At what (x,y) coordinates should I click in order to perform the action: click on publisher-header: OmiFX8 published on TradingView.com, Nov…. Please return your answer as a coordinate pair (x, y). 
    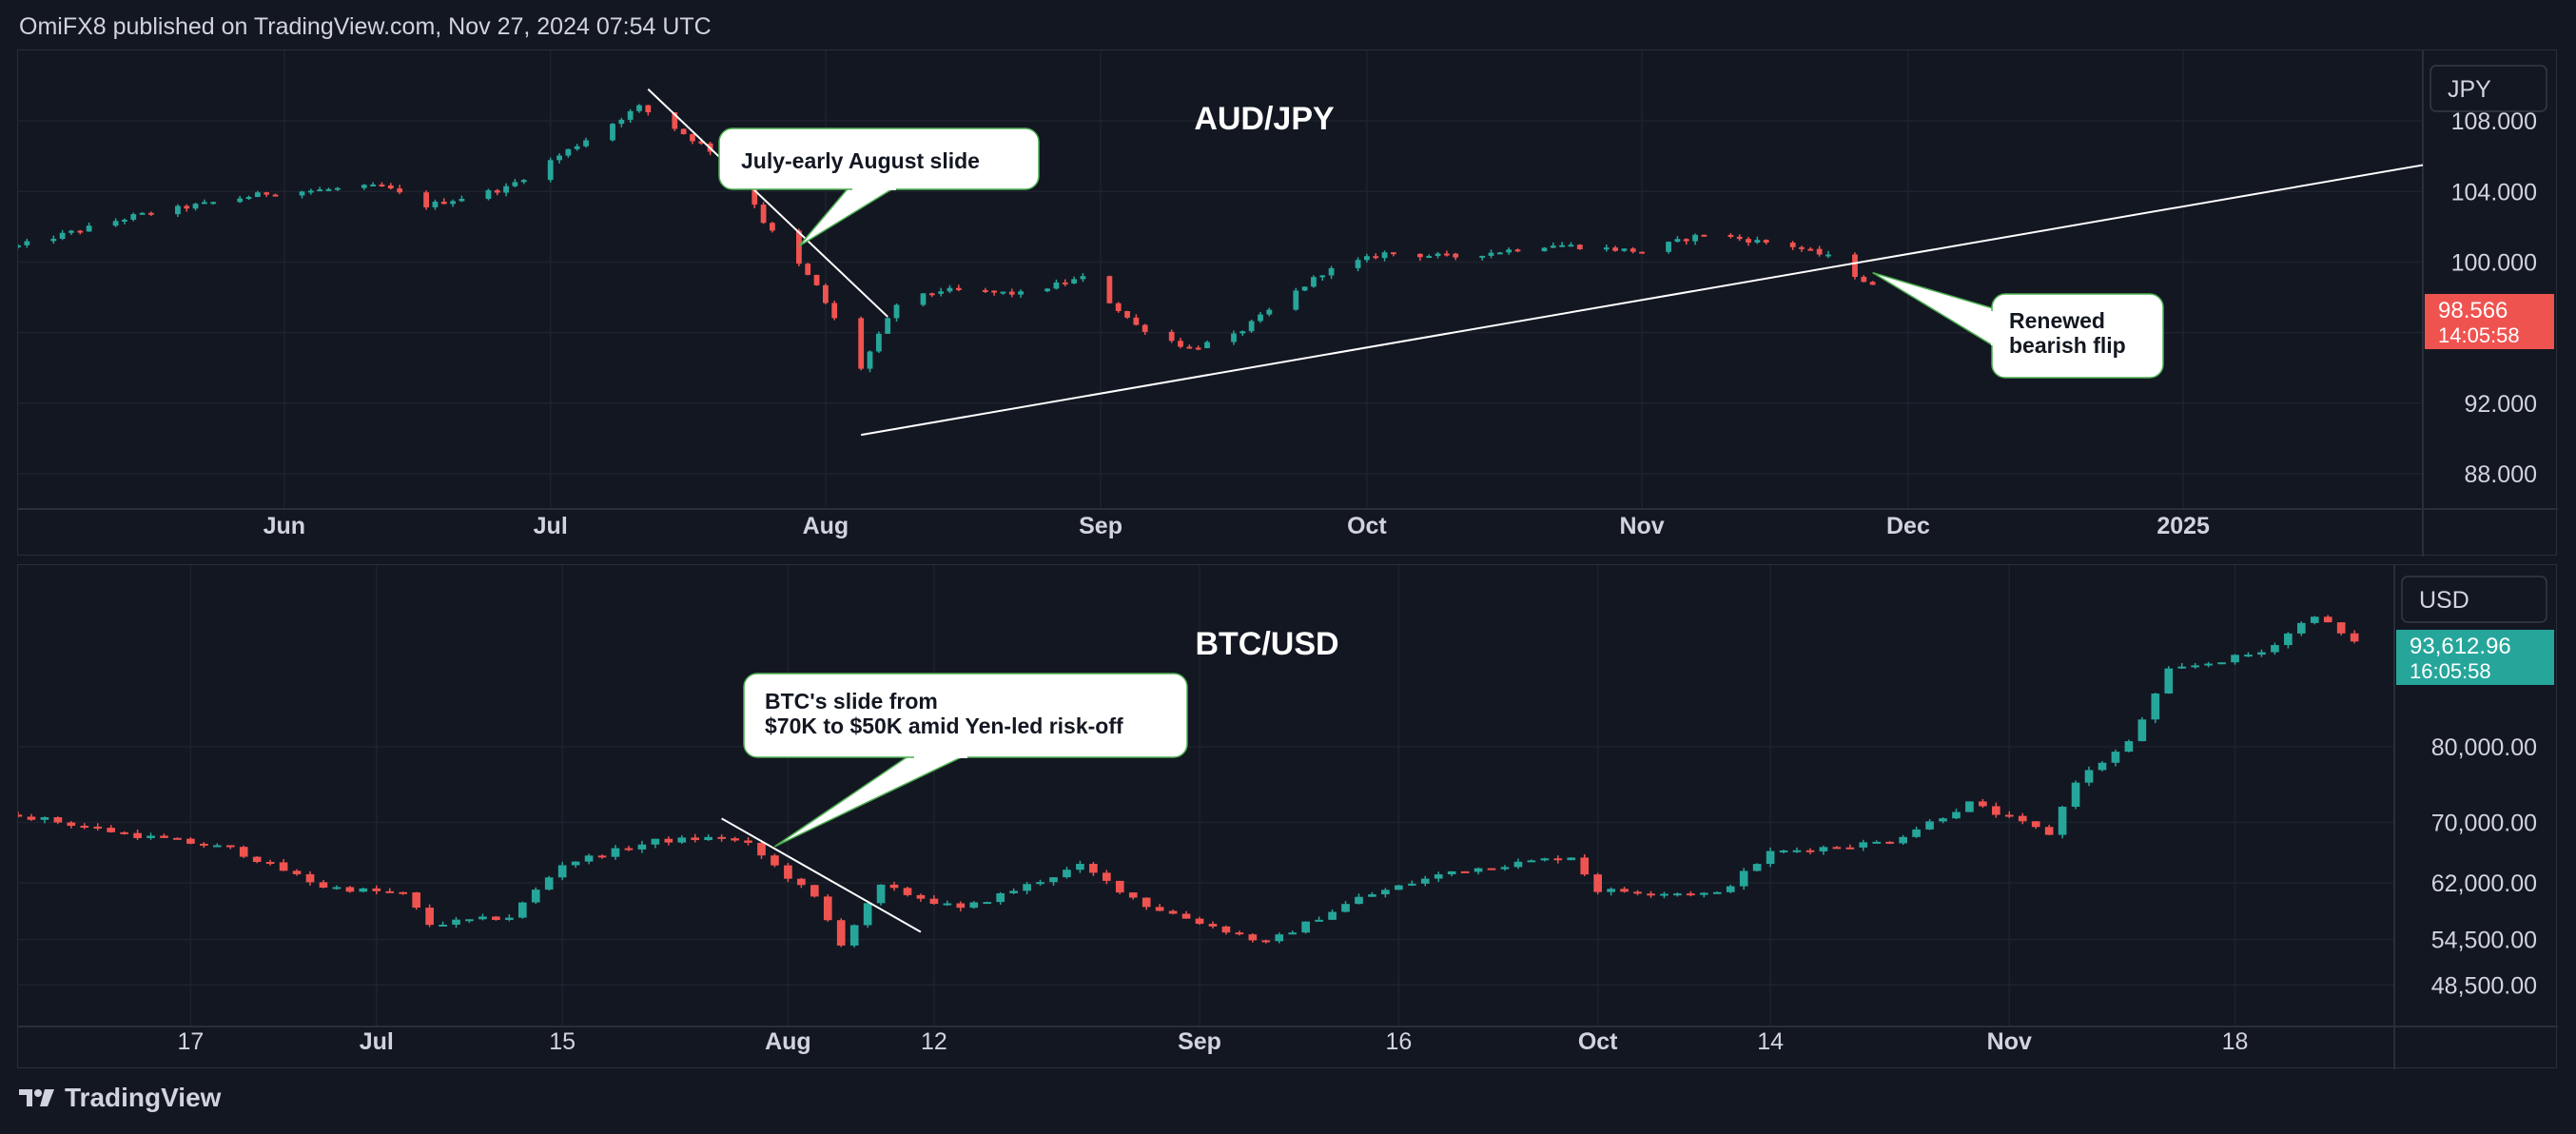
    Looking at the image, I should click on (366, 26).